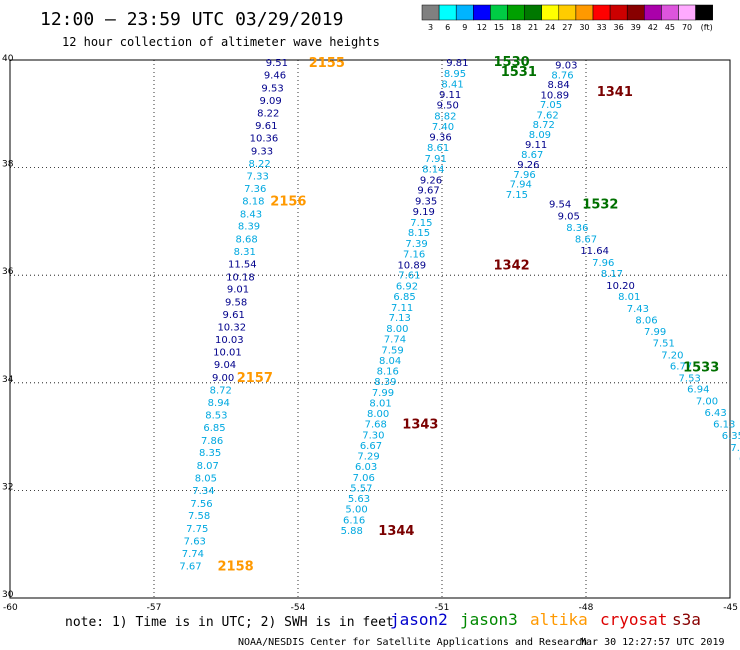 Image resolution: width=740 pixels, height=650 pixels. What do you see at coordinates (8, 59) in the screenshot?
I see `lat-tick-label: 40` at bounding box center [8, 59].